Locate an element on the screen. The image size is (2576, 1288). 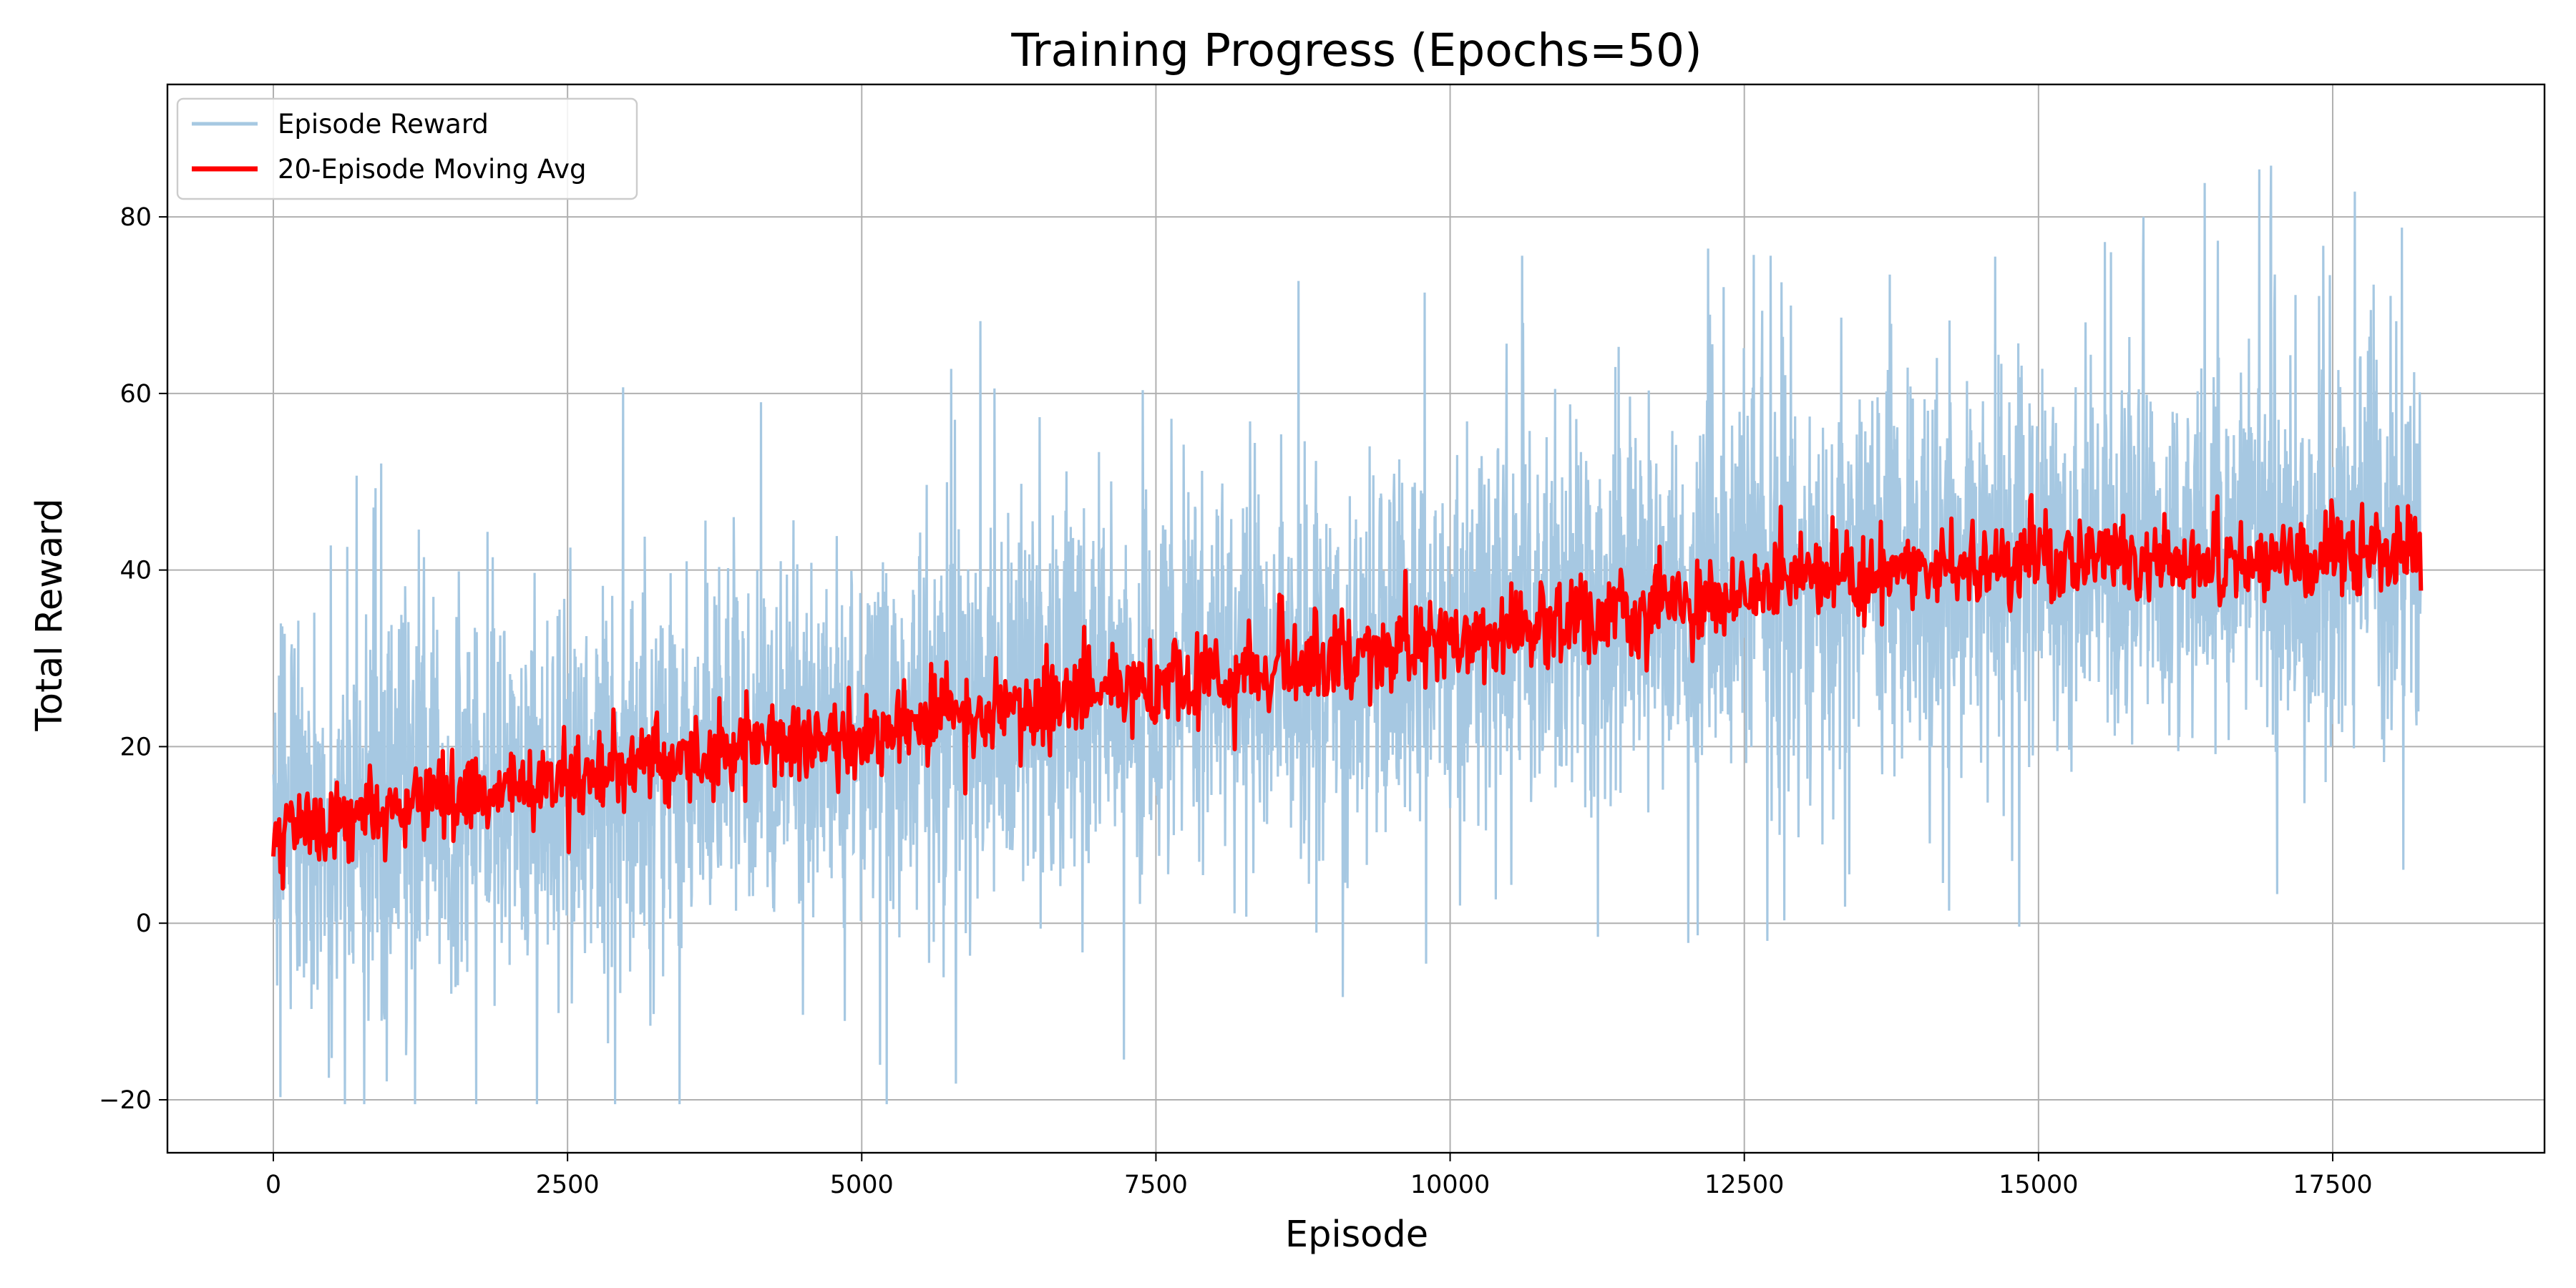
x-axis-ticks: 0 2500 5000 7500 10000 12500 15000 17500 is located at coordinates (1319, 1176).